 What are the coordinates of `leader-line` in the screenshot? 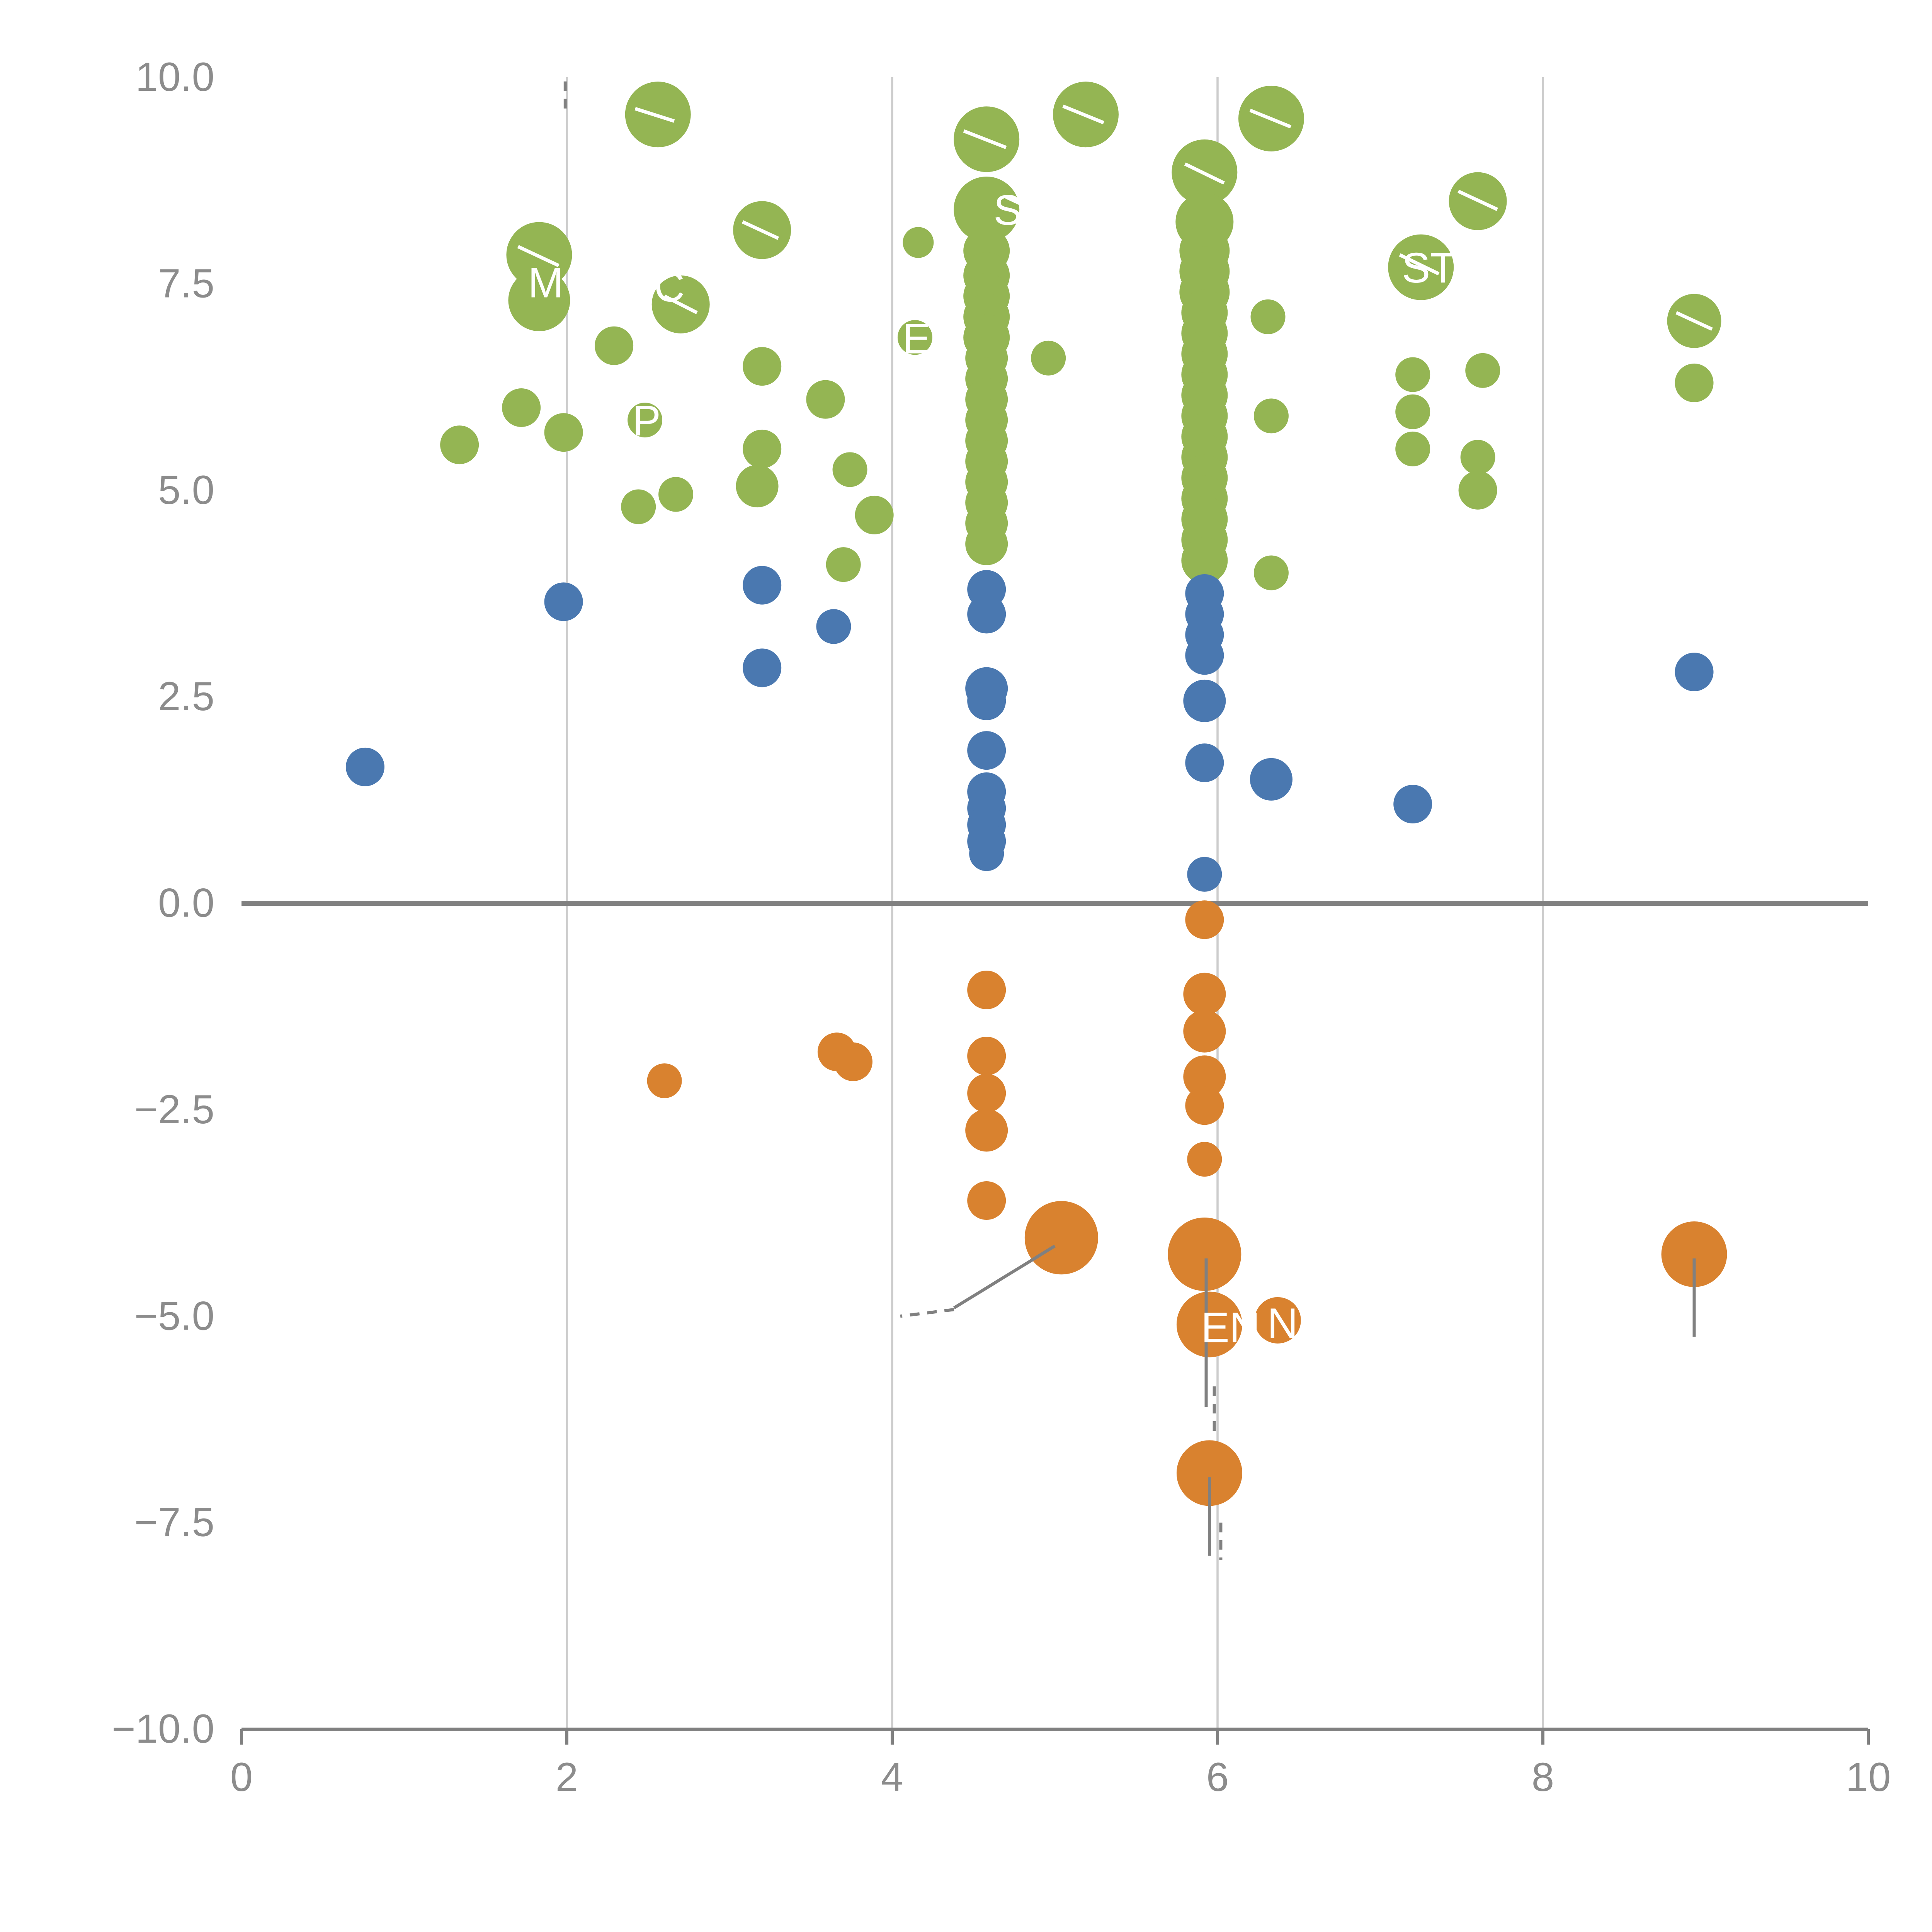 It's located at (1005, 1277).